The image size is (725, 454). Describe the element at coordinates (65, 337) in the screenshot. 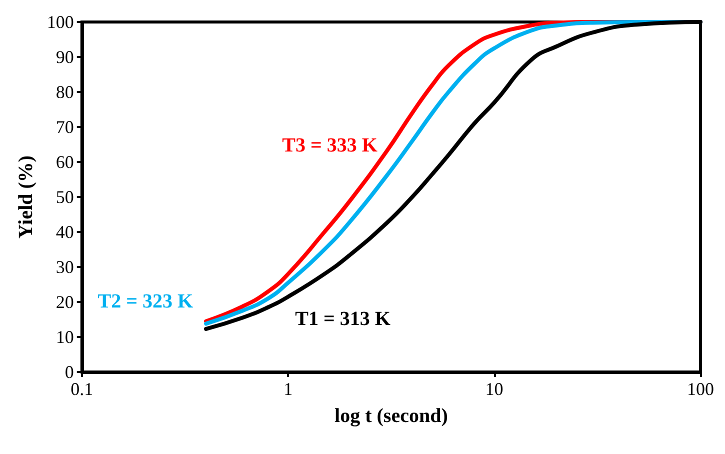

I see `y-tick-label: 10` at that location.